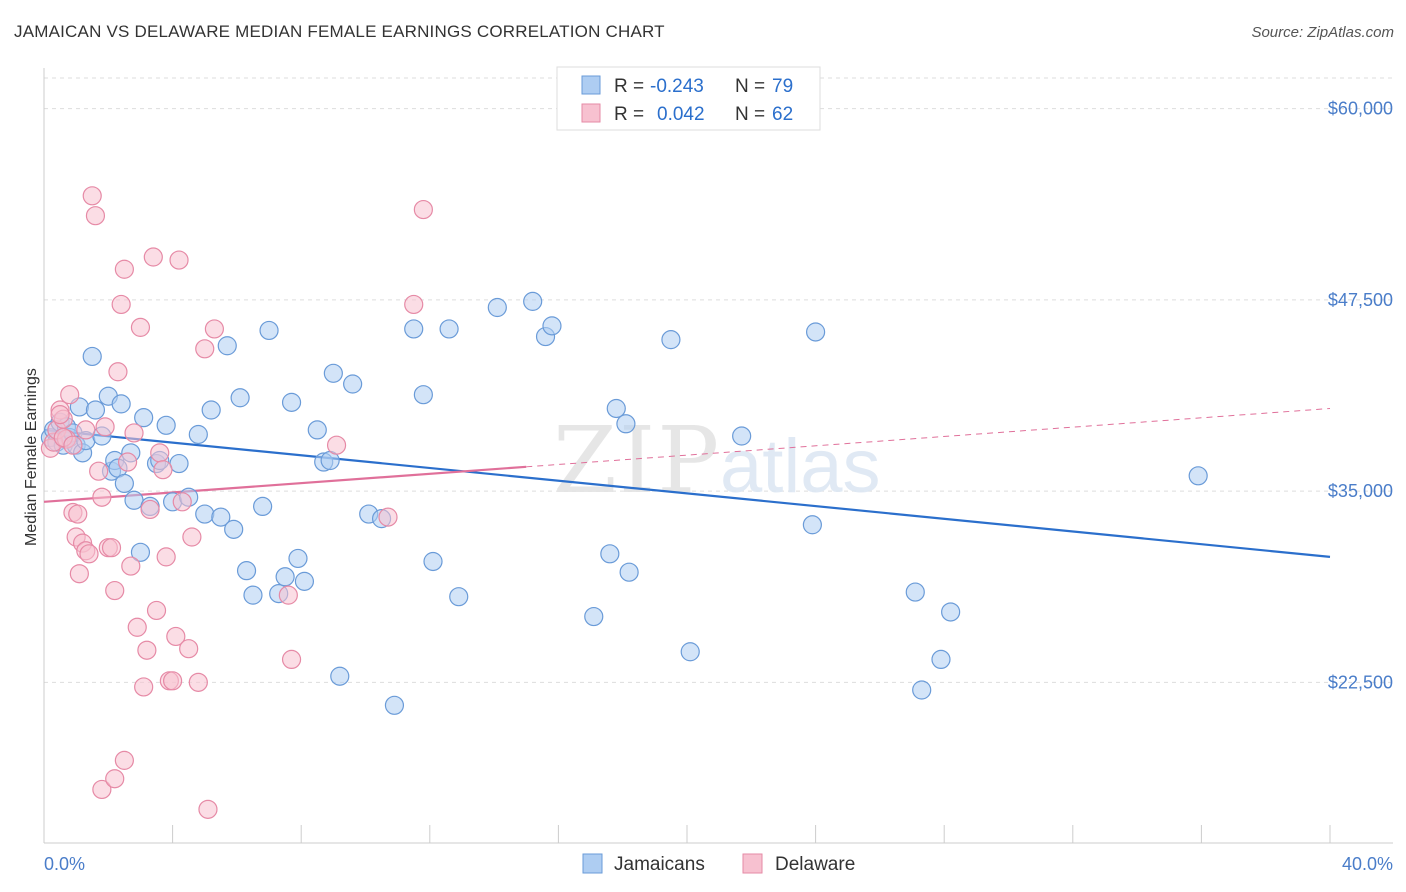 The image size is (1406, 892). Describe the element at coordinates (782, 114) in the screenshot. I see `stats-n-value: 62` at that location.